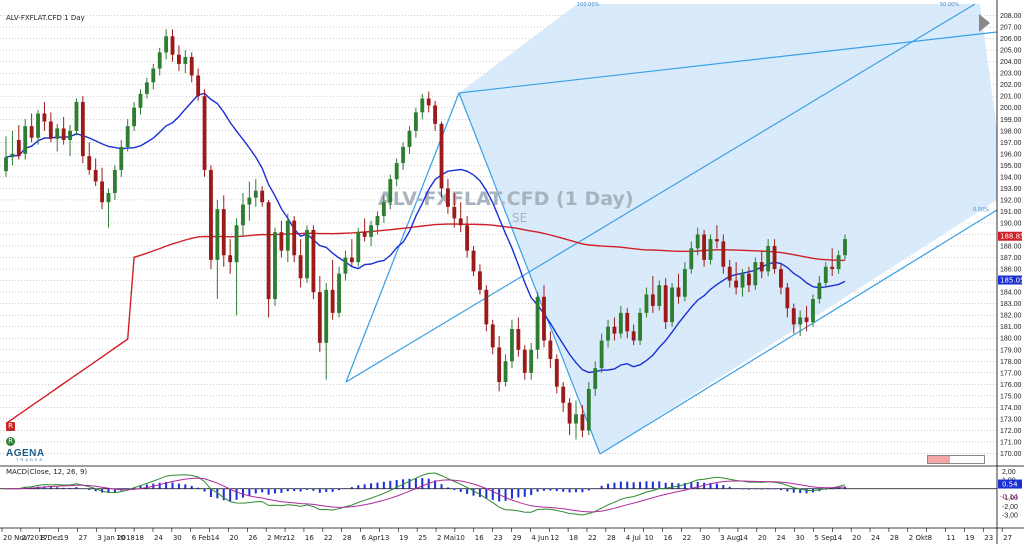 The width and height of the screenshot is (1024, 544). I want to click on macd-title: MACD(Close, 12, 26, 9), so click(47, 472).